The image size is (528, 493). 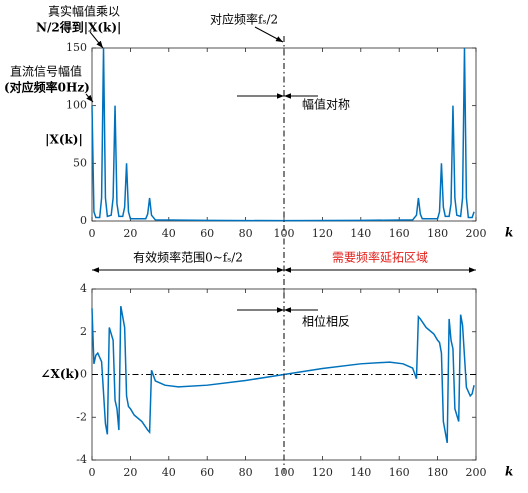 What do you see at coordinates (84, 11) in the screenshot?
I see `annotation: 真实幅值乘以` at bounding box center [84, 11].